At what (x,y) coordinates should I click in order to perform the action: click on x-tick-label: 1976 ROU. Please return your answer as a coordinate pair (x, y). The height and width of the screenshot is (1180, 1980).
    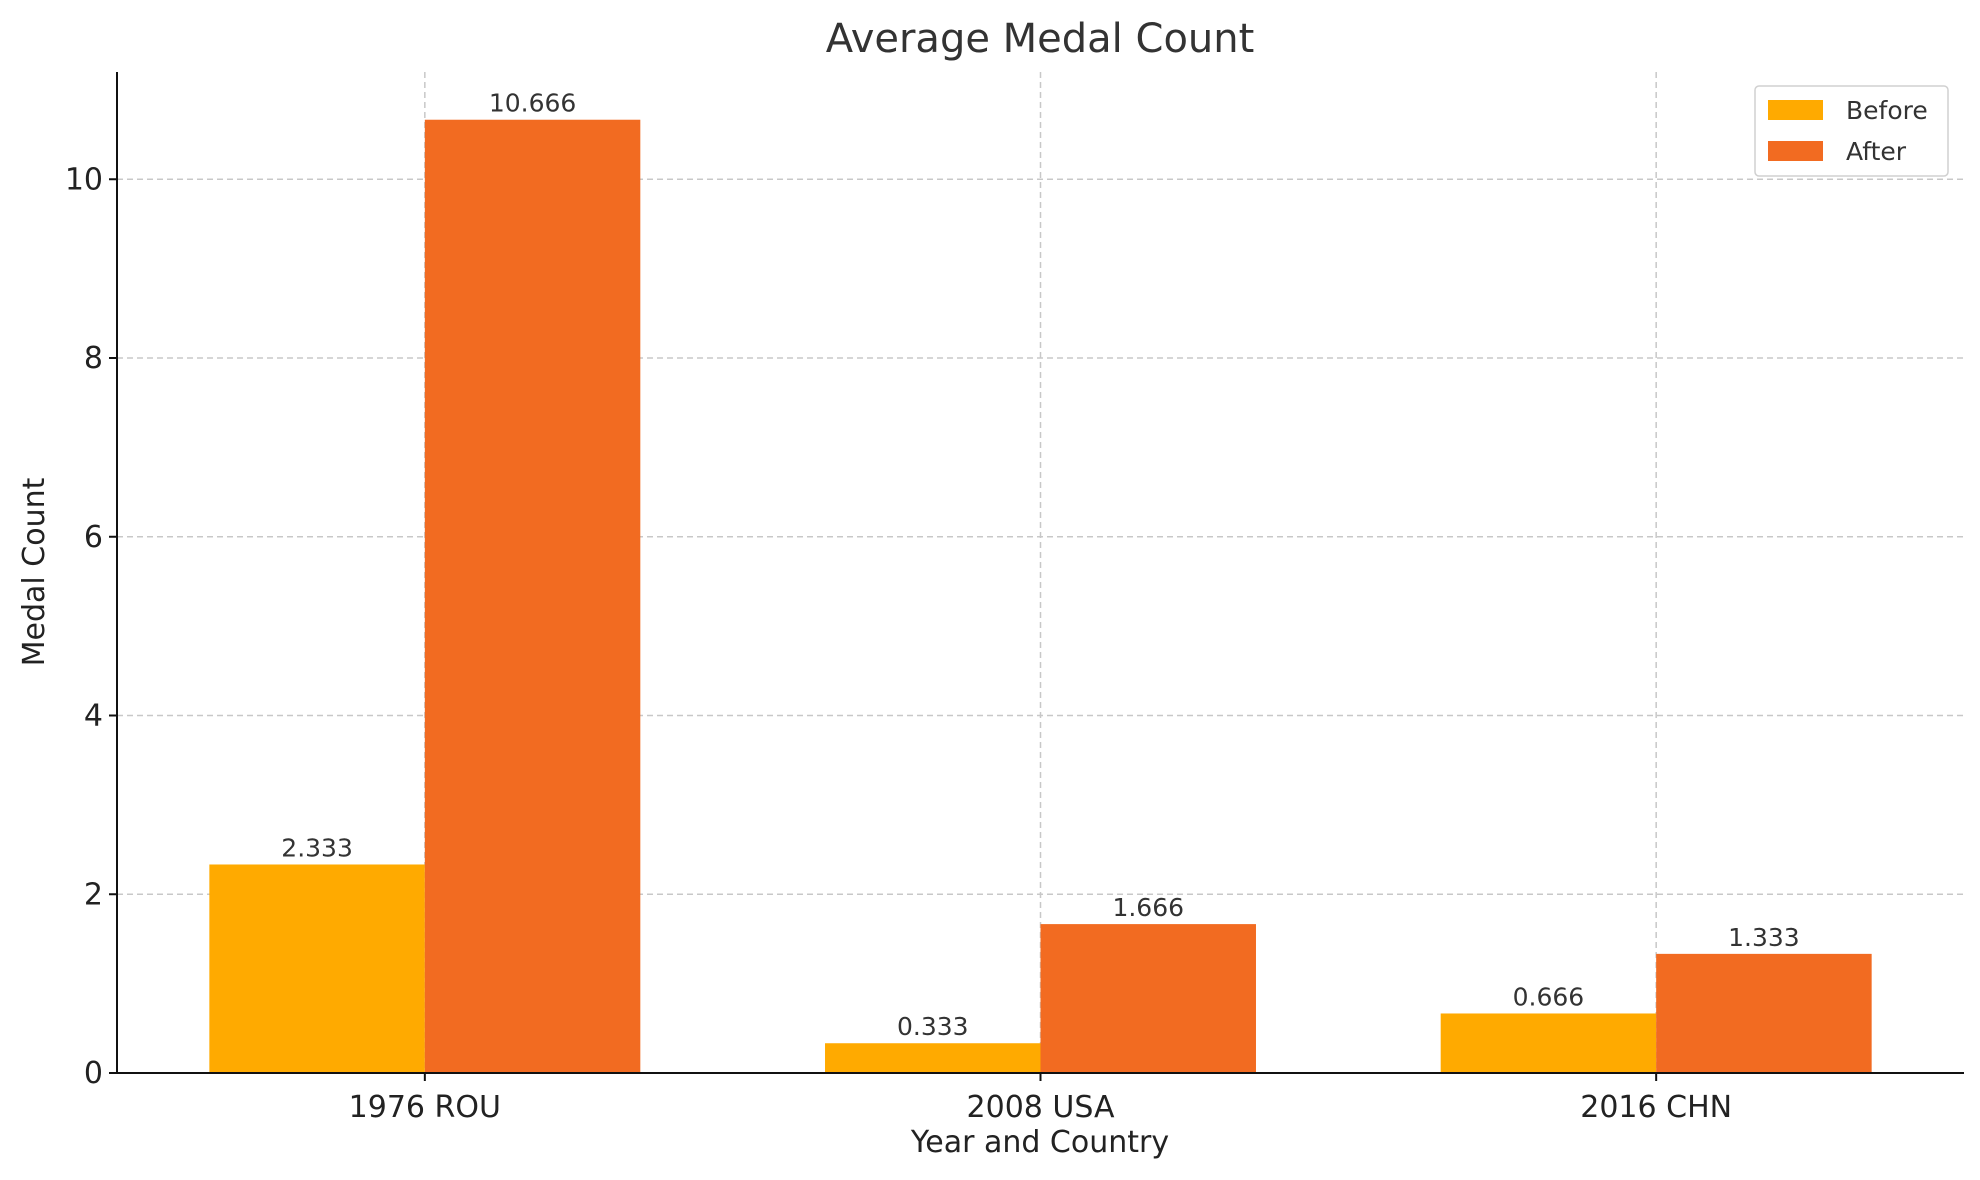
    Looking at the image, I should click on (425, 1107).